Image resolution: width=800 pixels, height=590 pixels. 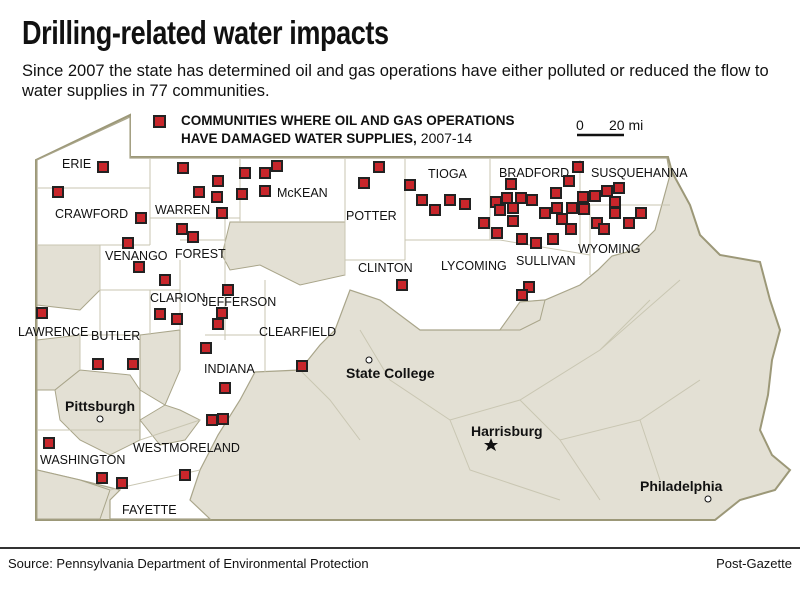 I want to click on county-label-tioga: TIOGA, so click(x=448, y=174).